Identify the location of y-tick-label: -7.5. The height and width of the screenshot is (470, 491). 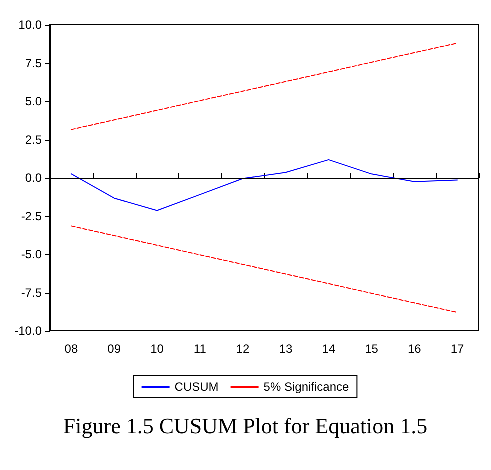
(31, 293).